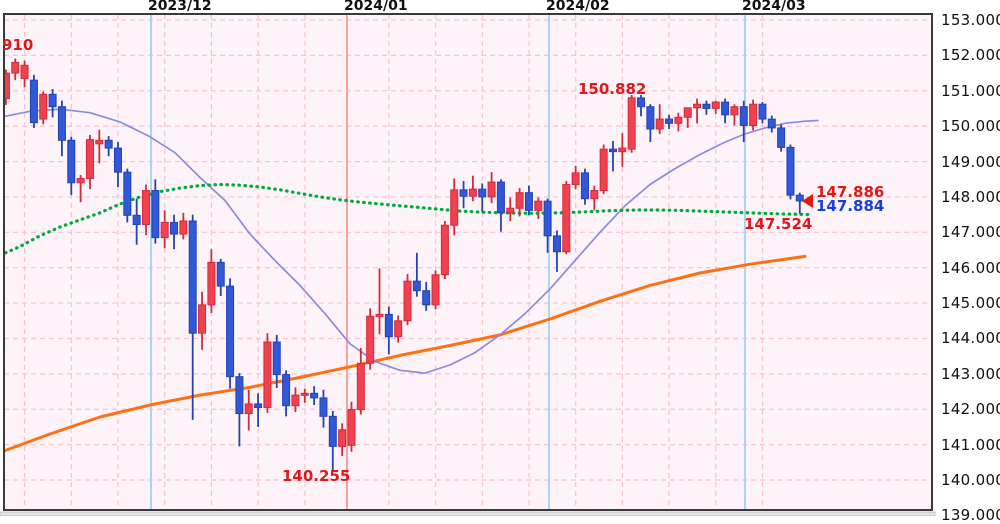  What do you see at coordinates (970, 232) in the screenshot?
I see `y-tick-147.000: 147.000` at bounding box center [970, 232].